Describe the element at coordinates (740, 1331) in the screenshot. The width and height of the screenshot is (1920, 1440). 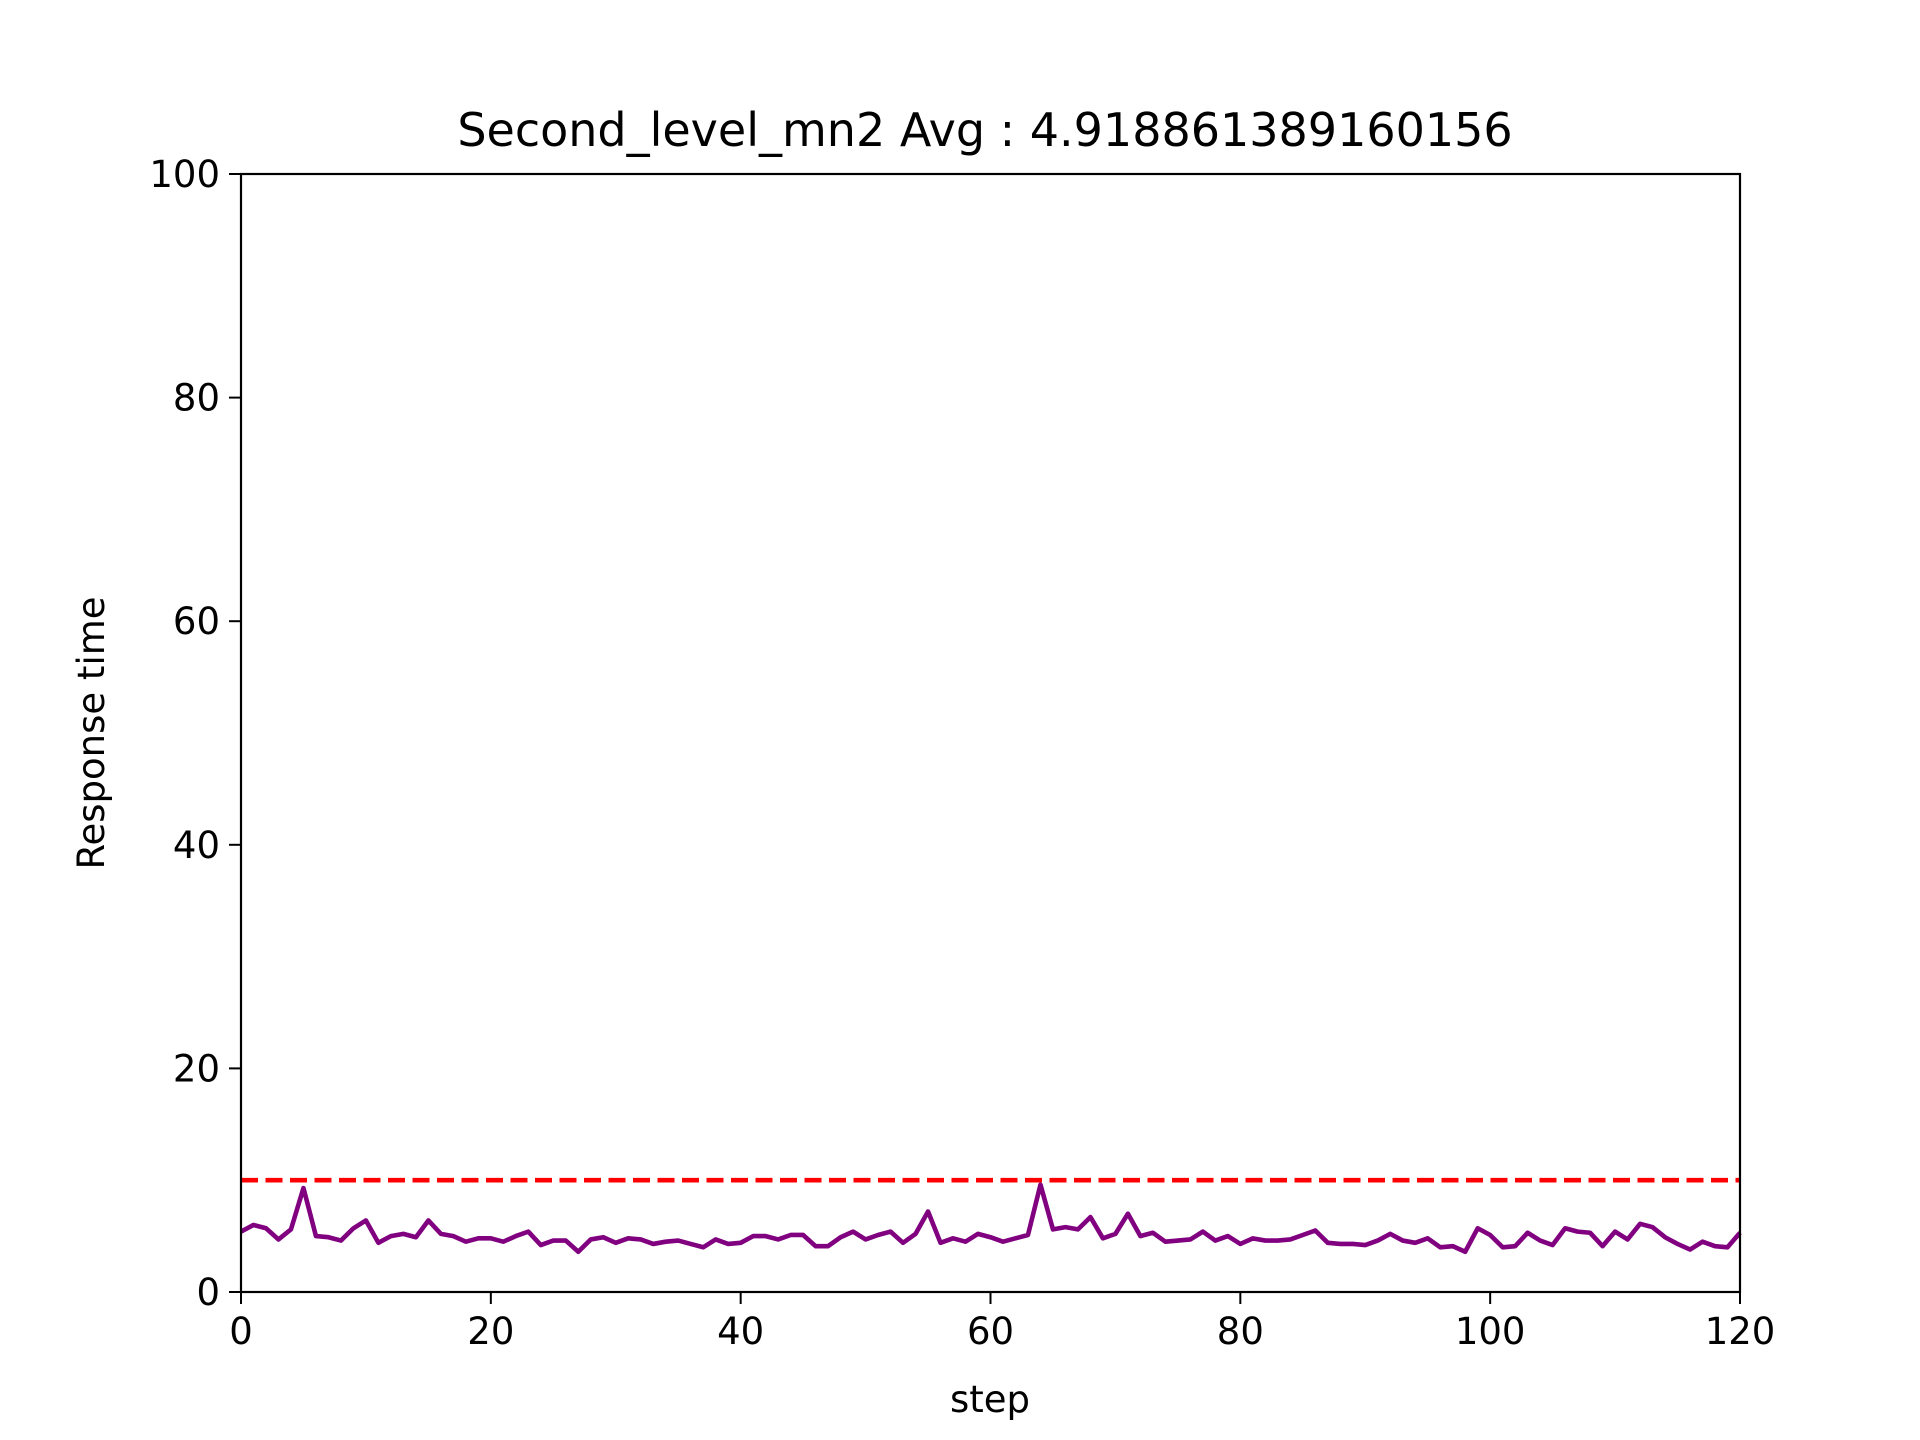
I see `x-tick-label: 40` at that location.